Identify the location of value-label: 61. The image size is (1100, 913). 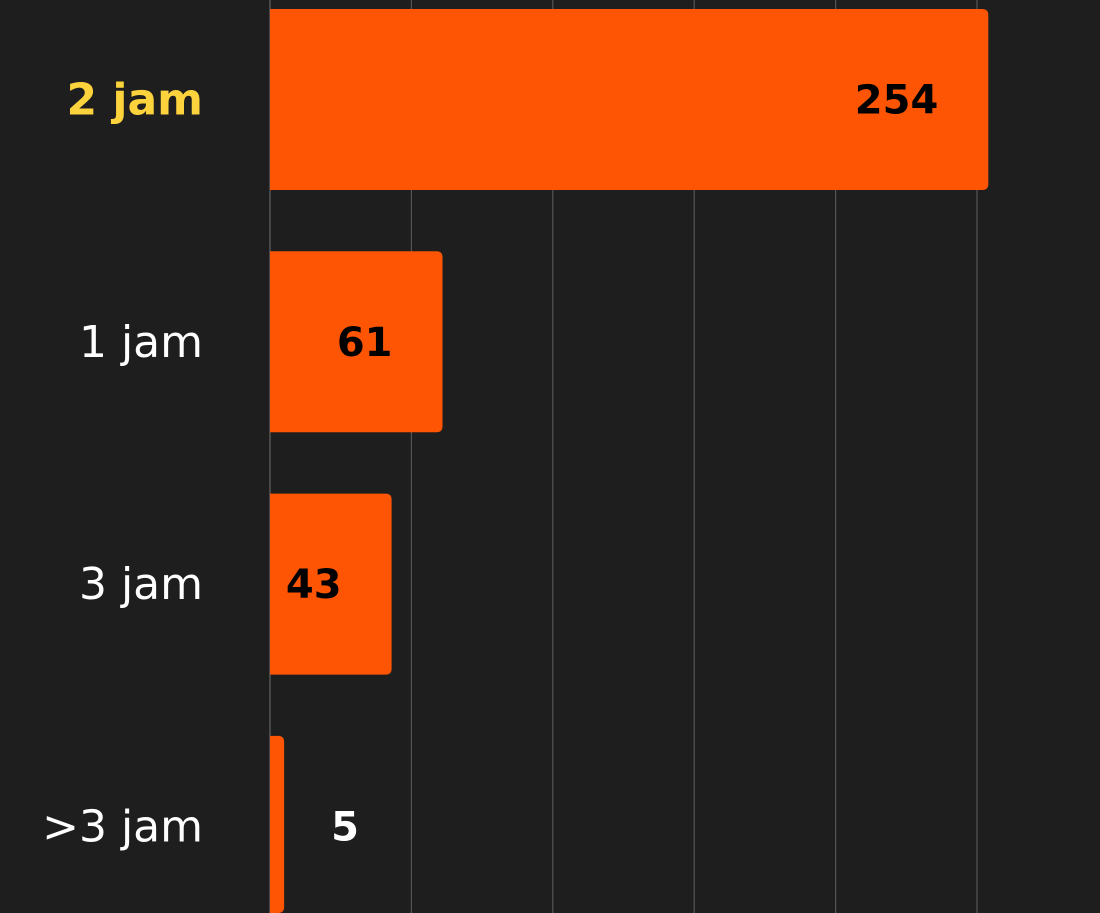
(365, 343).